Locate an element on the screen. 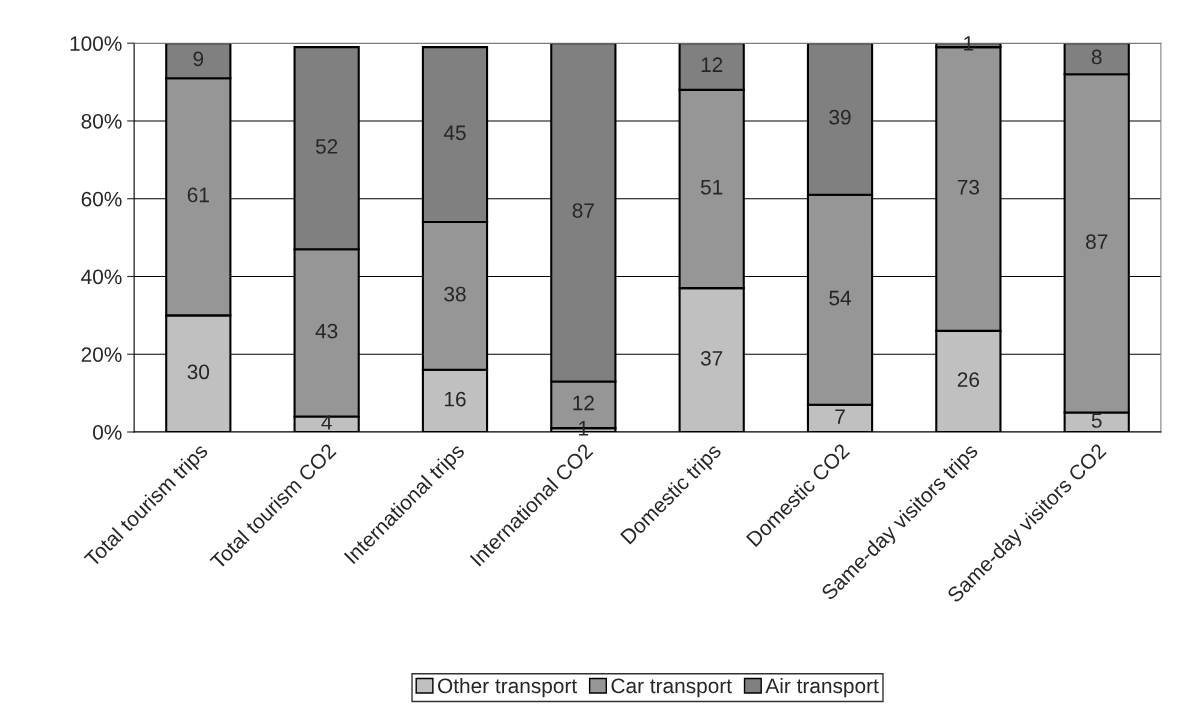 This screenshot has height=720, width=1187. data-label: 73 is located at coordinates (968, 187).